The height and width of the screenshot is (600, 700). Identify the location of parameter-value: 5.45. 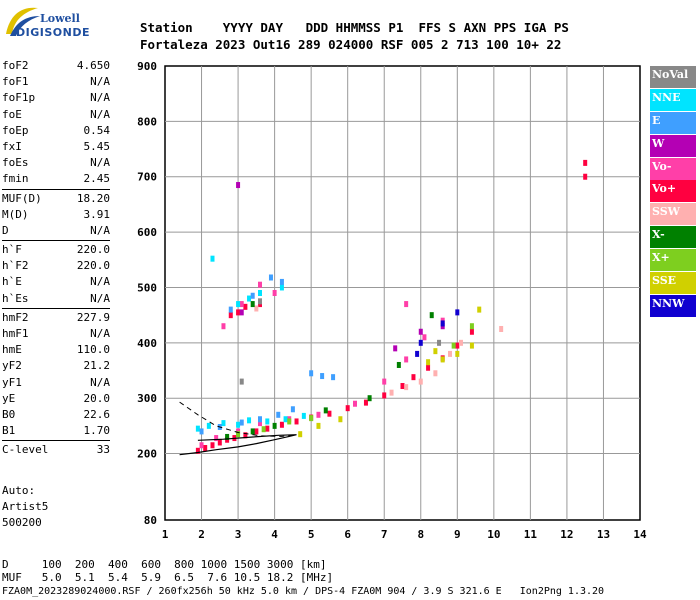
(97, 146).